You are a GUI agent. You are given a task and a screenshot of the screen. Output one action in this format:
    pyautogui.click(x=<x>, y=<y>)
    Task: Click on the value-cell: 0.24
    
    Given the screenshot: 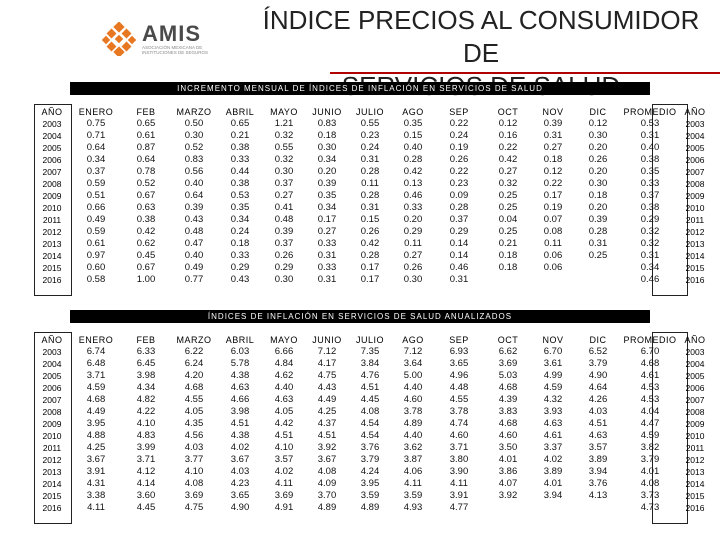 What is the action you would take?
    pyautogui.click(x=240, y=231)
    